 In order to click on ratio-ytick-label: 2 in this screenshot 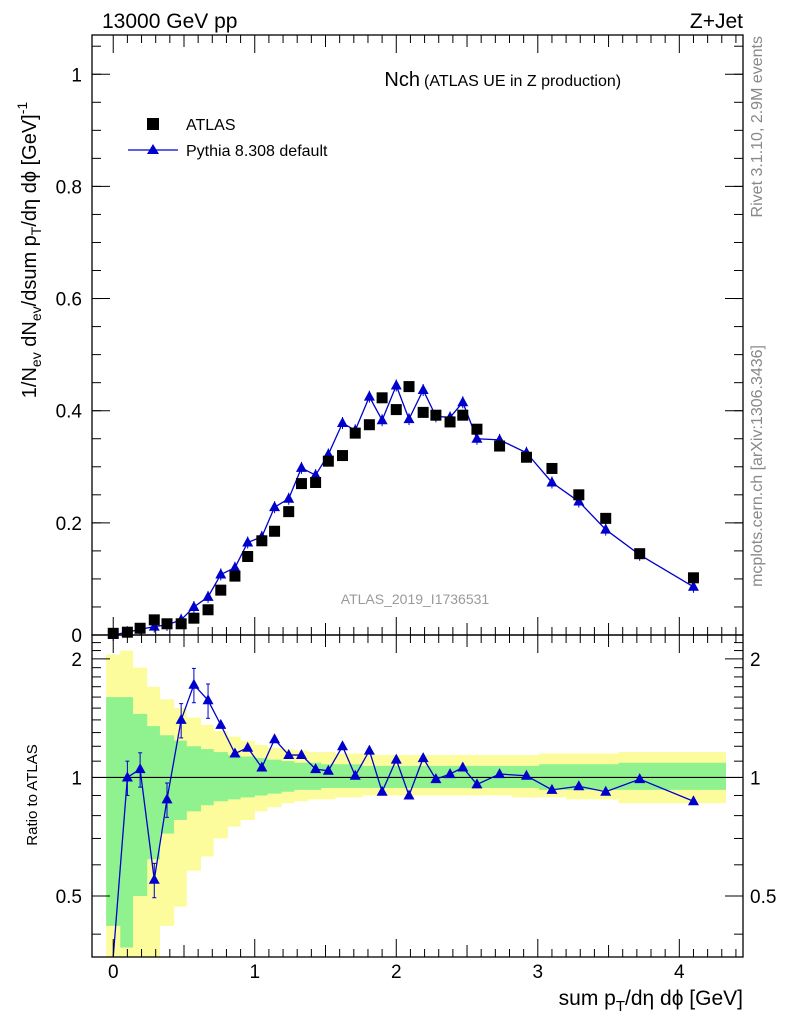, I will do `click(76, 660)`.